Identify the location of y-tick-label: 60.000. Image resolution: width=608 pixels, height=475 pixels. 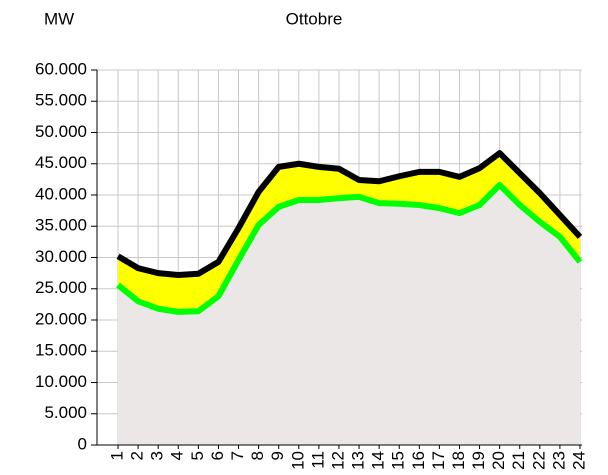
(61, 68).